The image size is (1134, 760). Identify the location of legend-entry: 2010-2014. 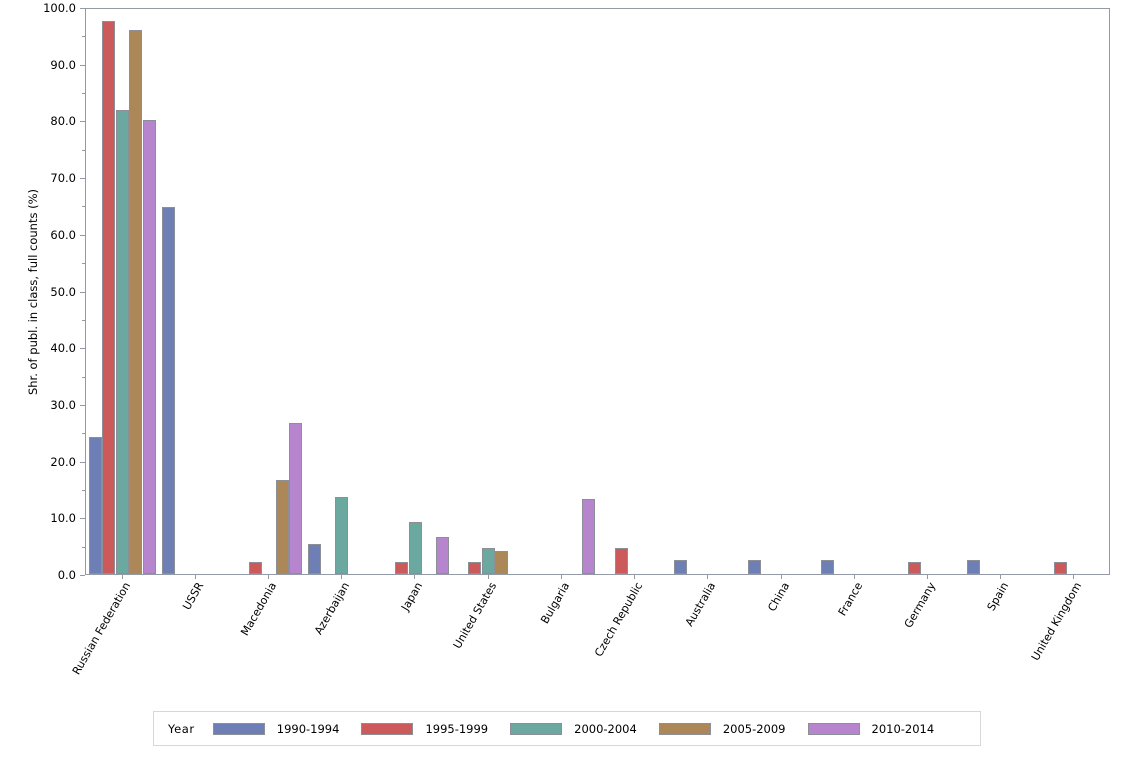
(871, 728).